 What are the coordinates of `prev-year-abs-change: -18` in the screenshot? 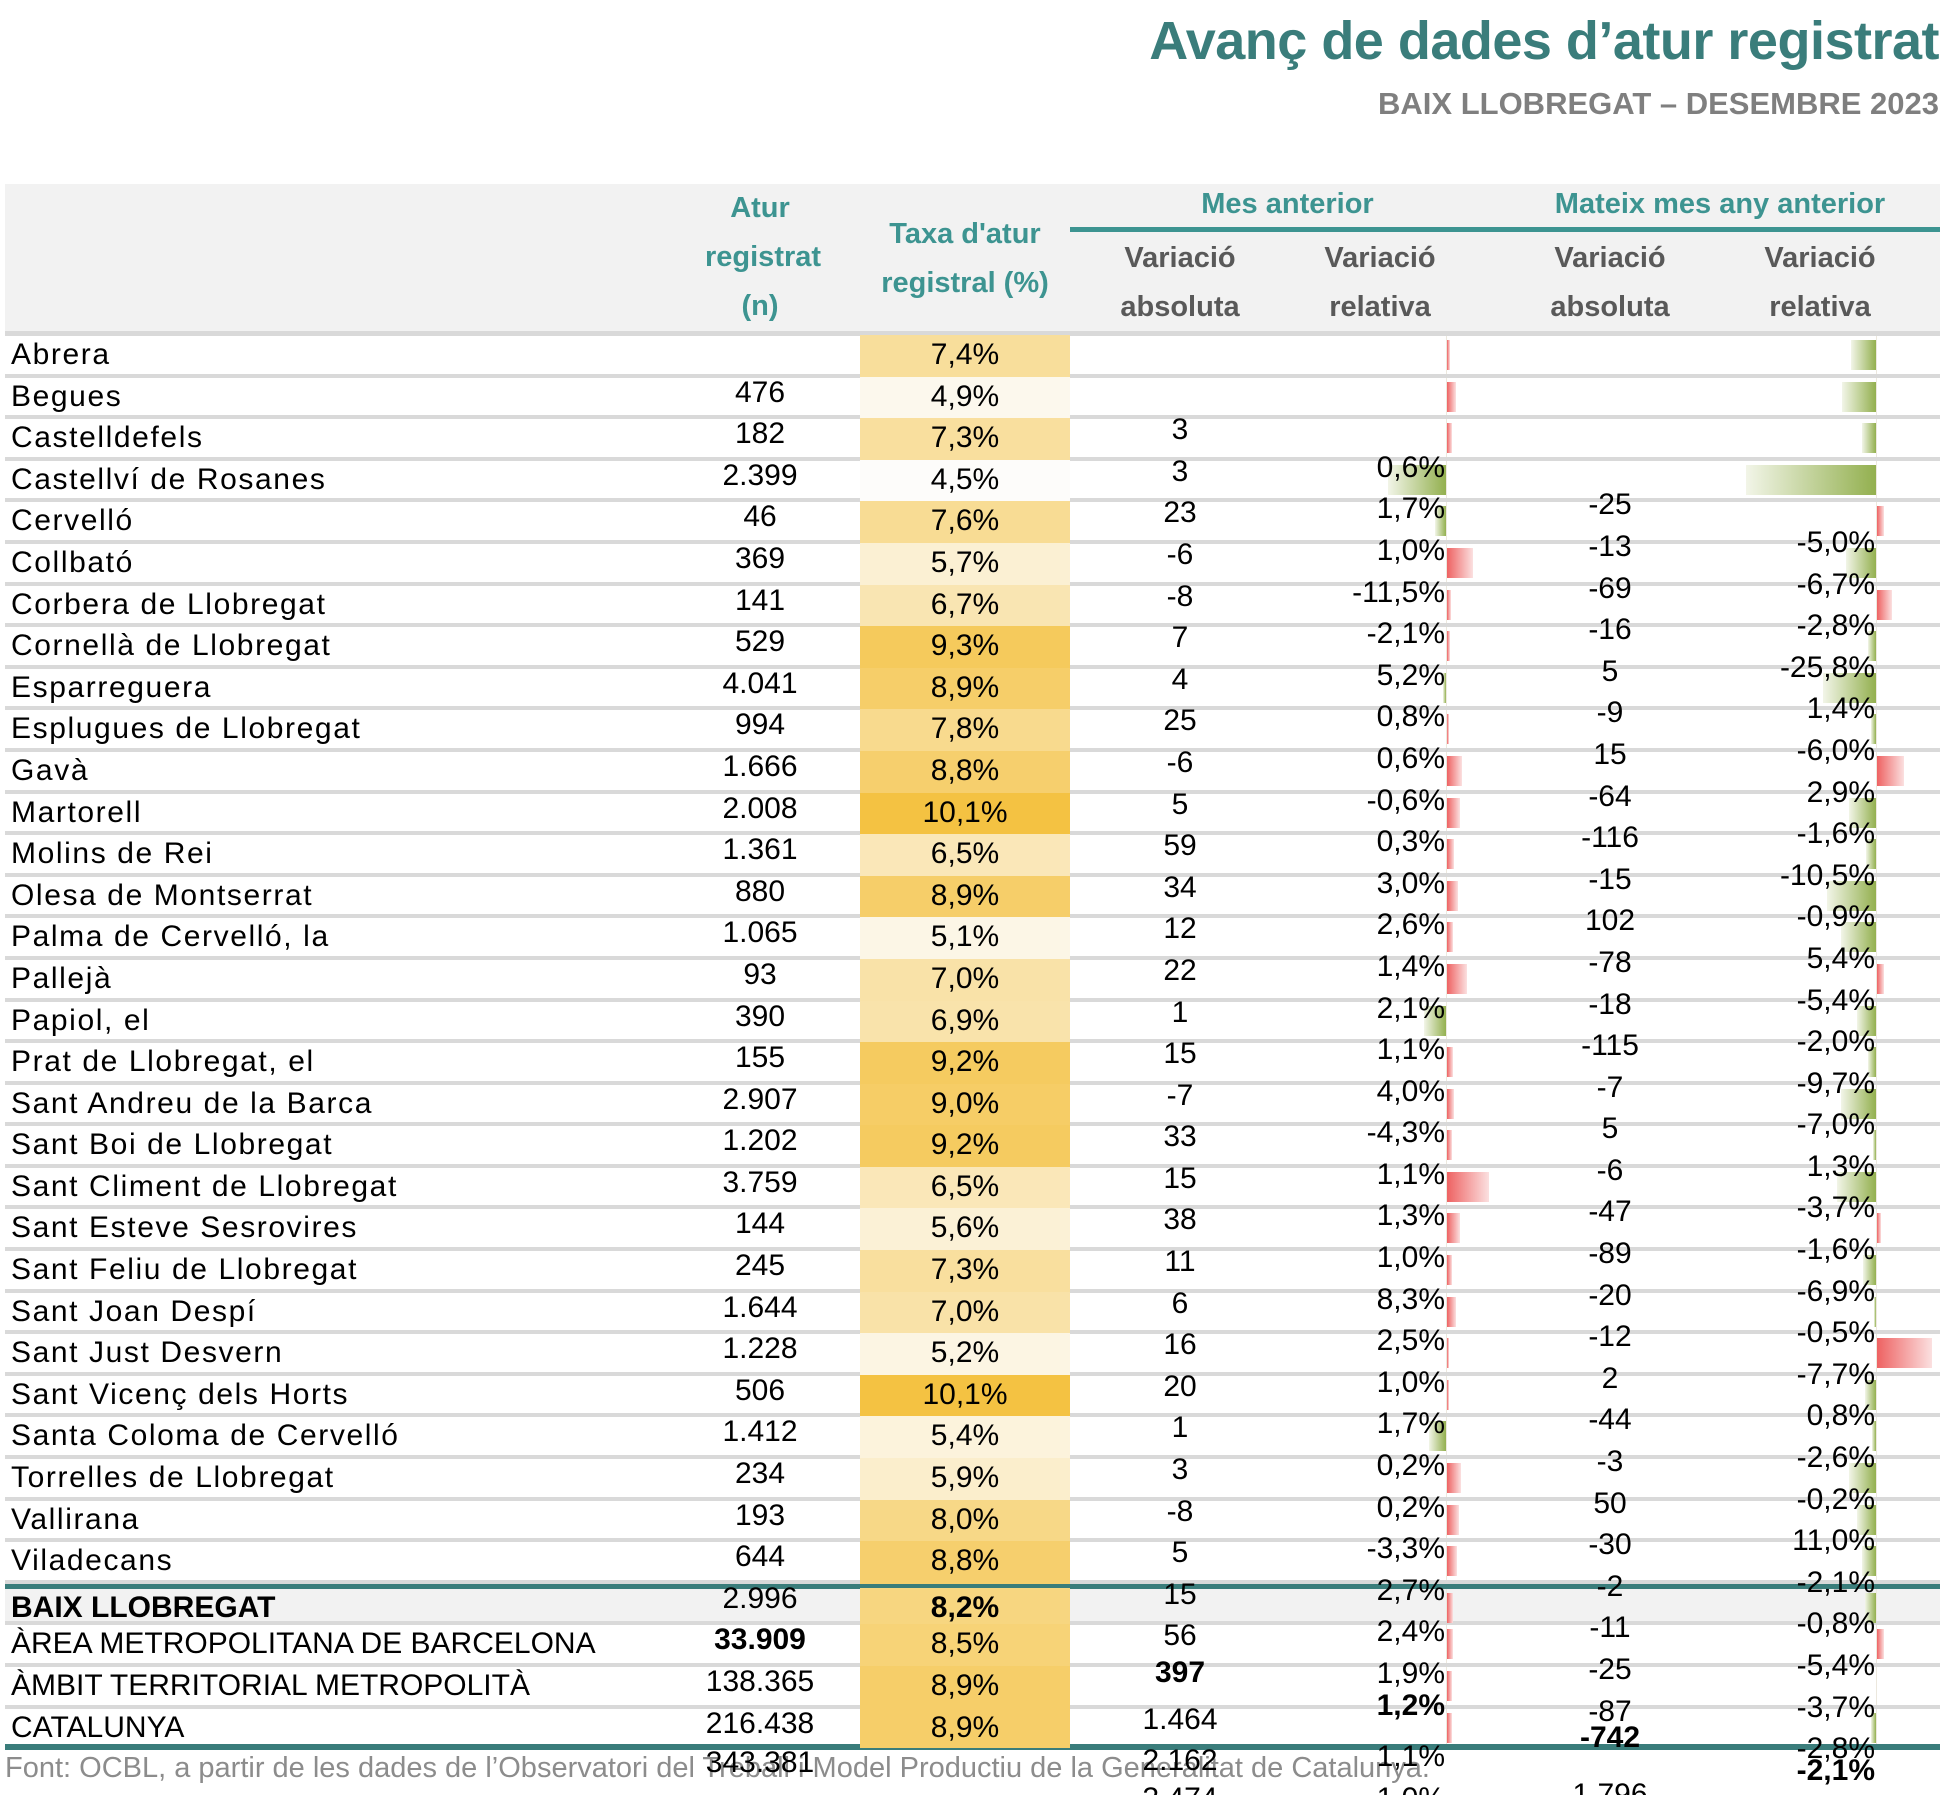 It's located at (1610, 1004).